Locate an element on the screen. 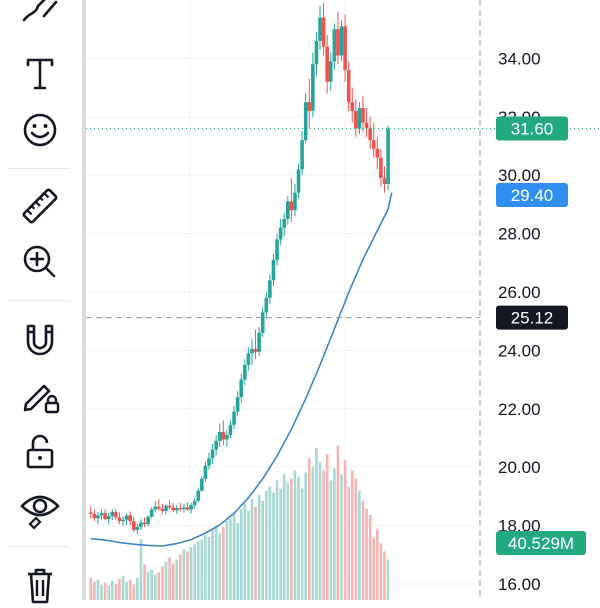 Image resolution: width=600 pixels, height=608 pixels. ma-value-badge is located at coordinates (532, 195).